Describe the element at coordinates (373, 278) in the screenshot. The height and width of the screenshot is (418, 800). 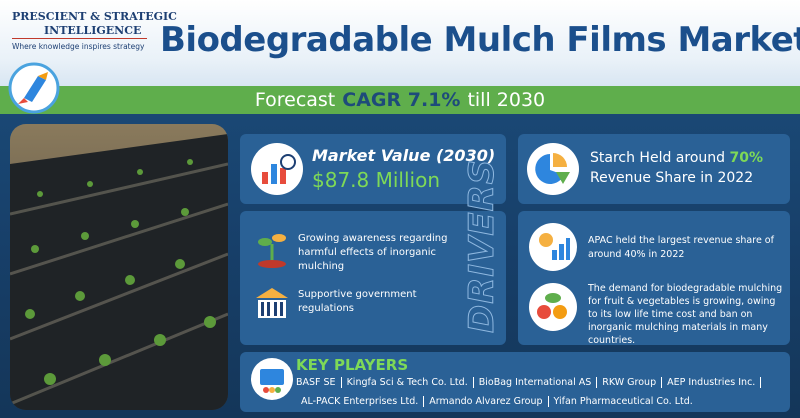
I see `drivers-card` at that location.